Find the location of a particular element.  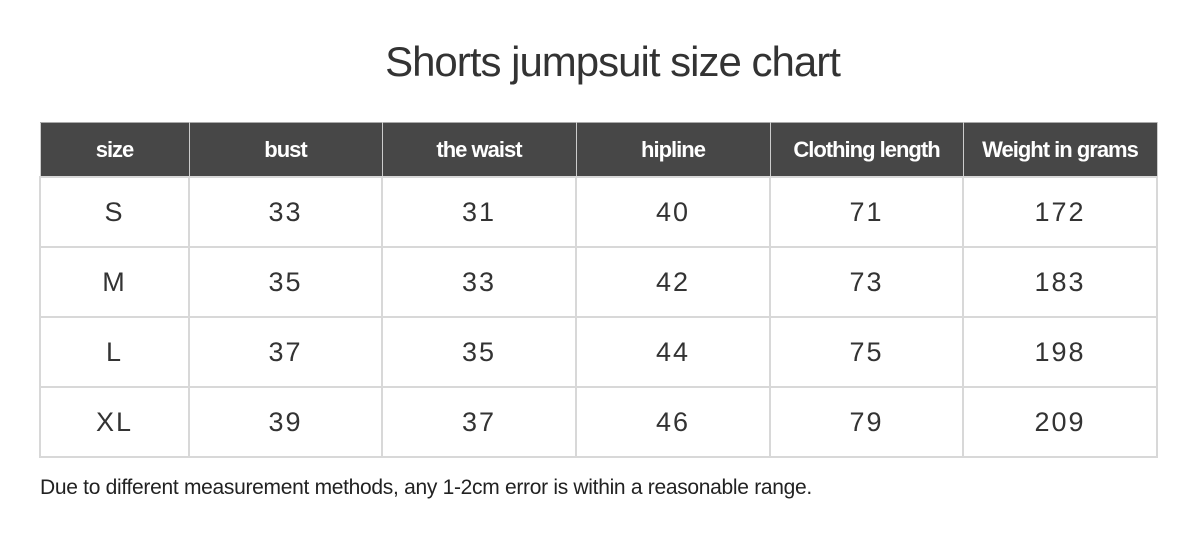

table-row: M 35 33 42 73 183 is located at coordinates (598, 282).